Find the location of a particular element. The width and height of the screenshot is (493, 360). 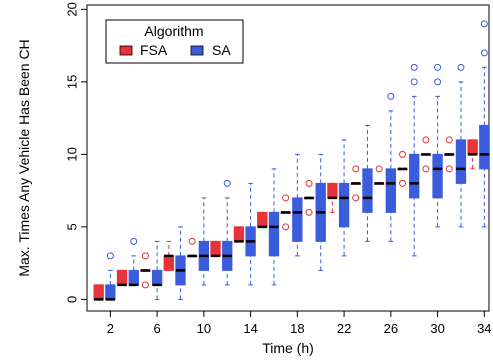

y-tick-label: 10 is located at coordinates (71, 154).